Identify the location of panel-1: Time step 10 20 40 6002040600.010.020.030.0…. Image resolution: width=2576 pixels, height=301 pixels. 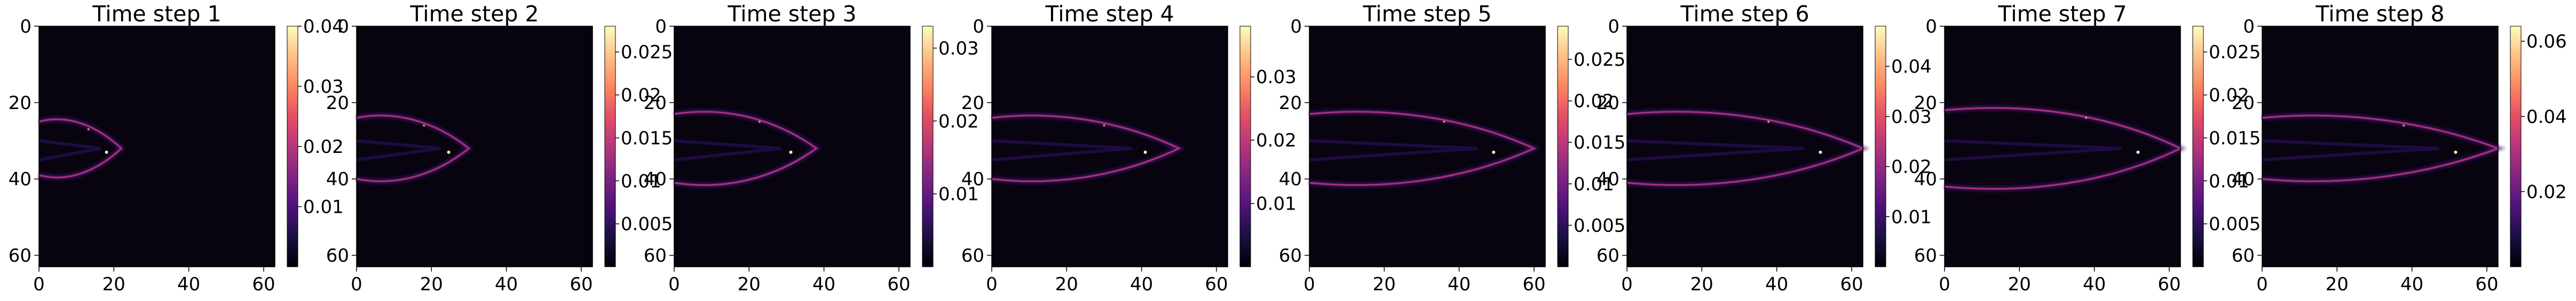
(176, 148).